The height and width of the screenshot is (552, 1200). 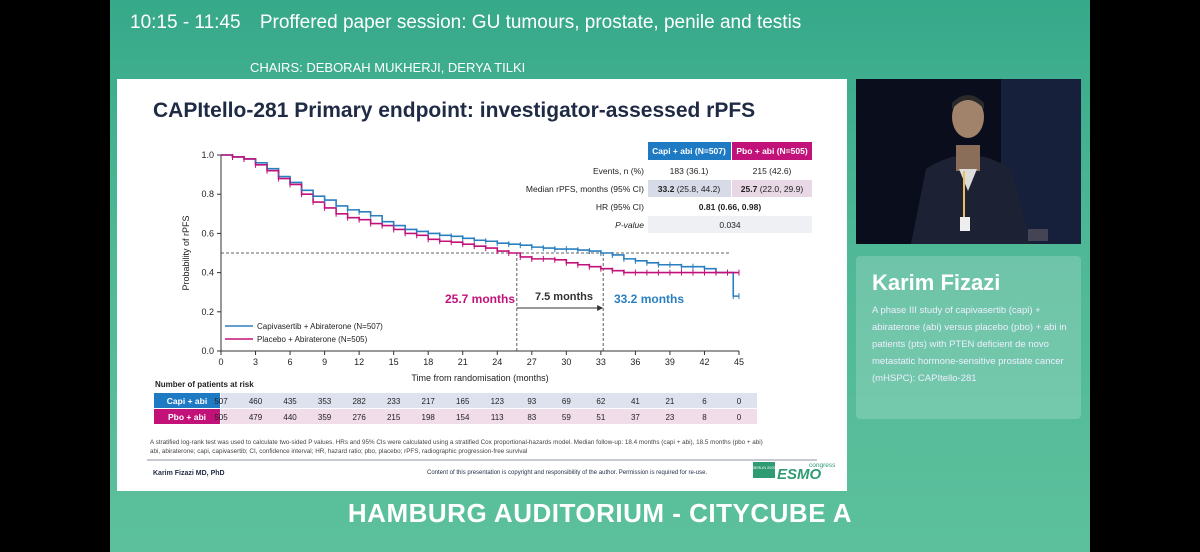 What do you see at coordinates (497, 362) in the screenshot?
I see `x-tick-label-8: 24` at bounding box center [497, 362].